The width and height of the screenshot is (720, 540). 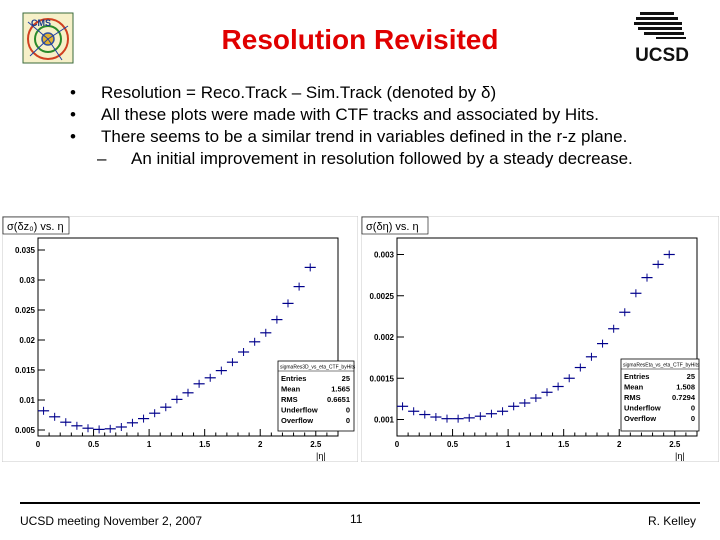 I want to click on slide-title: Resolution Revisited, so click(x=360, y=39).